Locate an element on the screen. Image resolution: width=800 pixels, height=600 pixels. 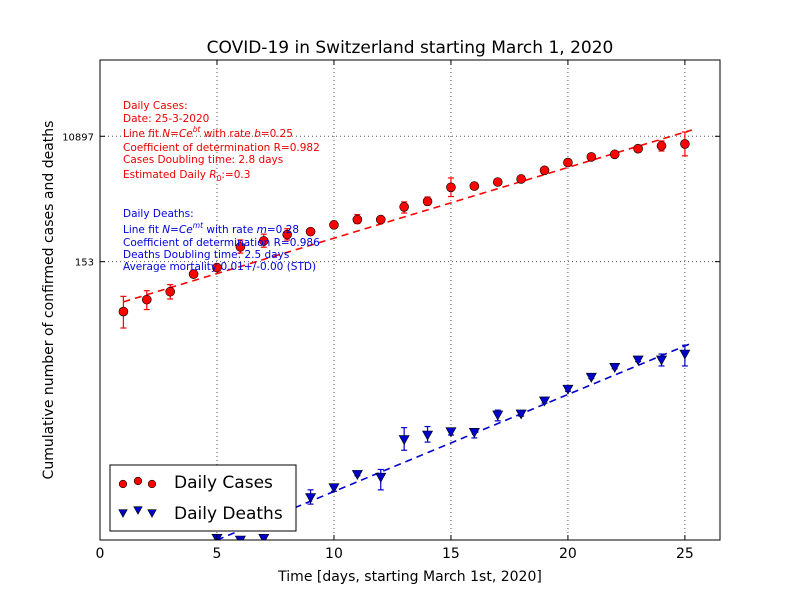
deaths-annotation-doubling: Deaths Doubling time: 2.5 days is located at coordinates (206, 255).